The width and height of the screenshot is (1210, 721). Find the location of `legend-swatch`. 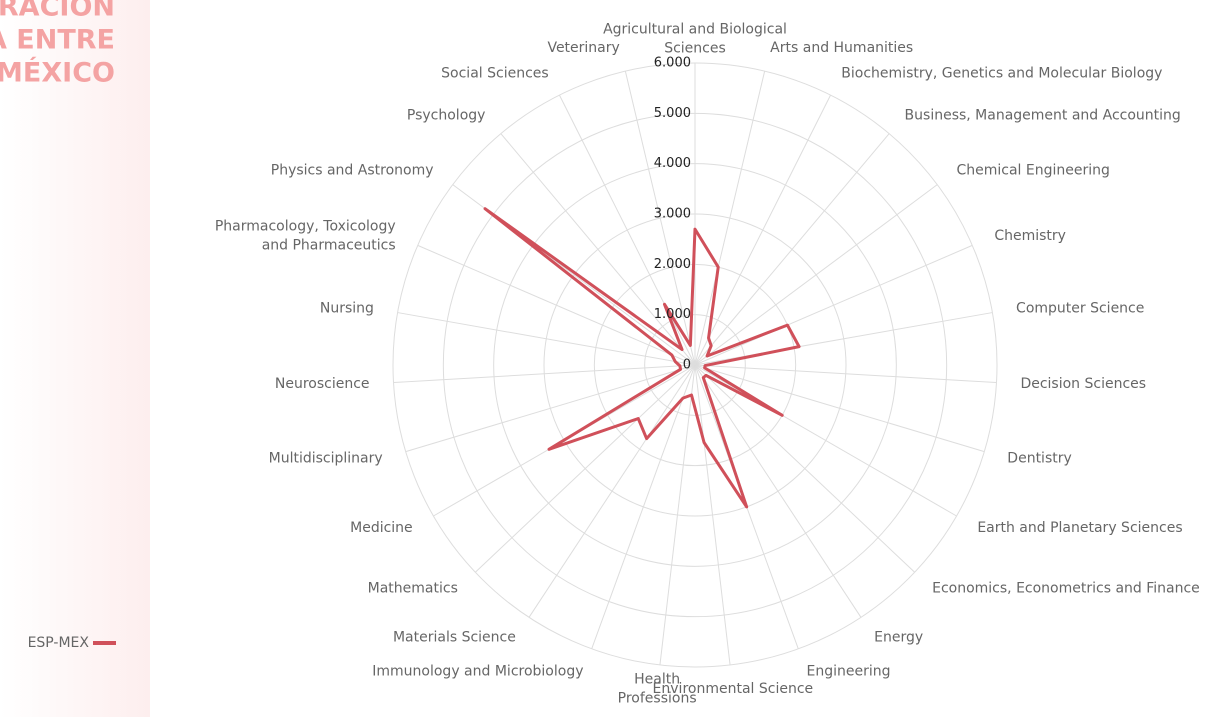

legend-swatch is located at coordinates (104, 643).